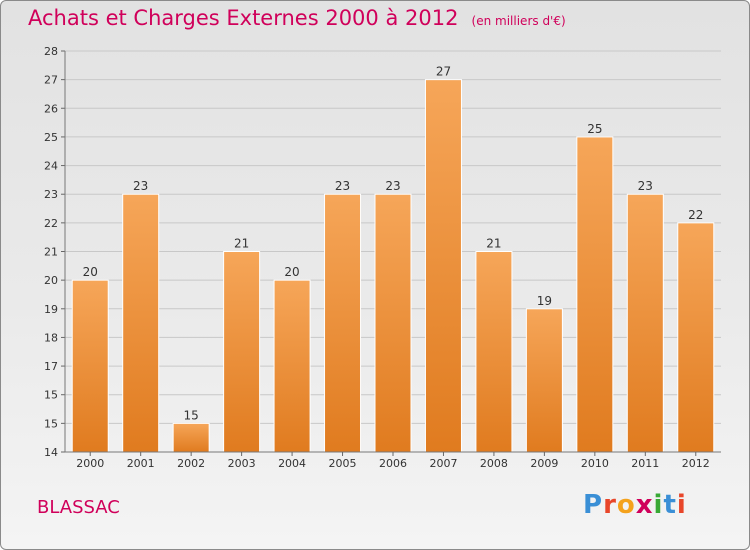 The width and height of the screenshot is (750, 550). I want to click on y-tick-label: 25, so click(51, 137).